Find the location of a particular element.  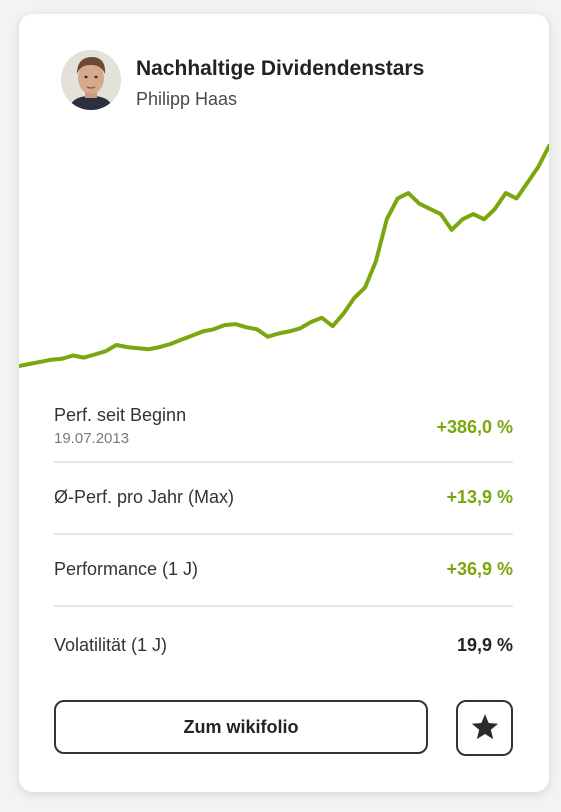

stat-value: +386,0 % is located at coordinates (474, 427).